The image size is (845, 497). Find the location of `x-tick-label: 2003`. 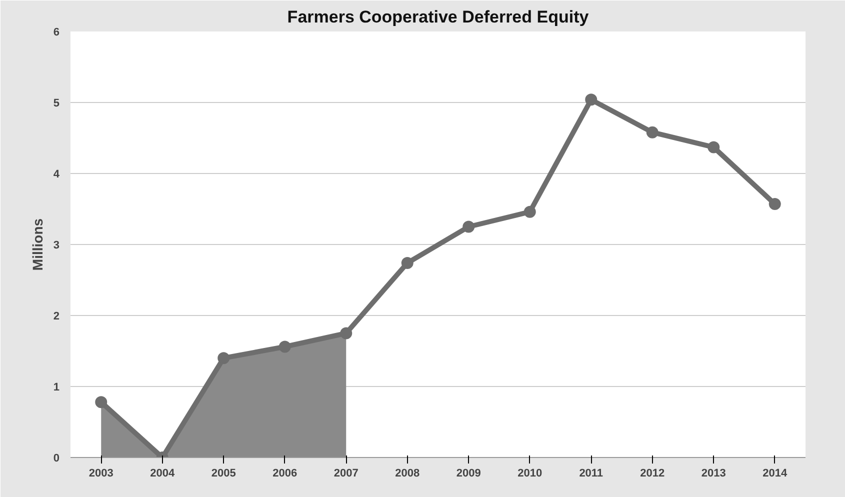

x-tick-label: 2003 is located at coordinates (101, 474).